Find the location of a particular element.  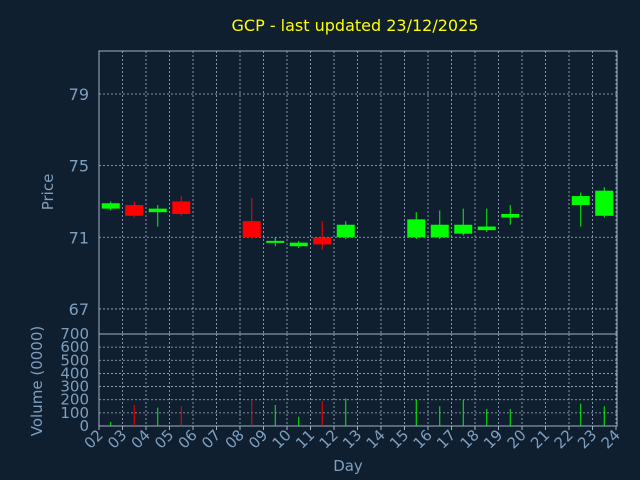

volume-tick-label: 700 is located at coordinates (74, 334).